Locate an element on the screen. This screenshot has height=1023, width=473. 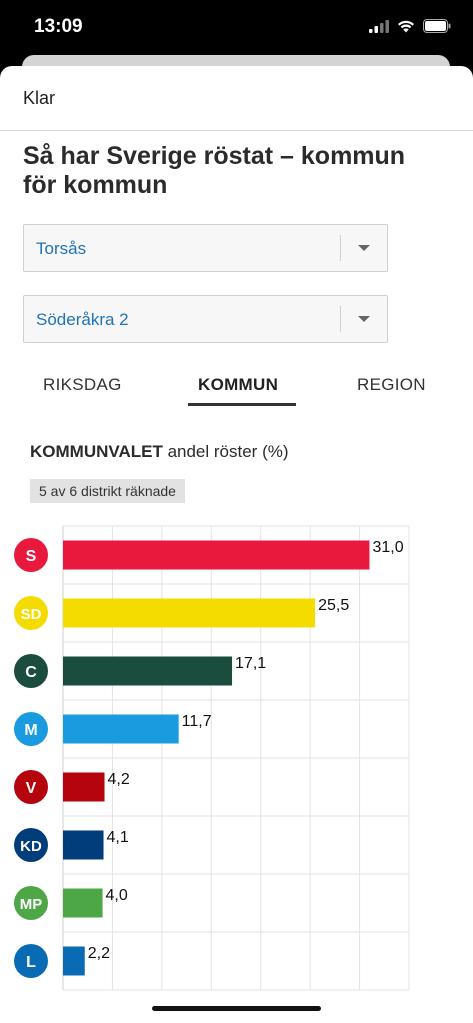
home-indicator is located at coordinates (236, 1008).